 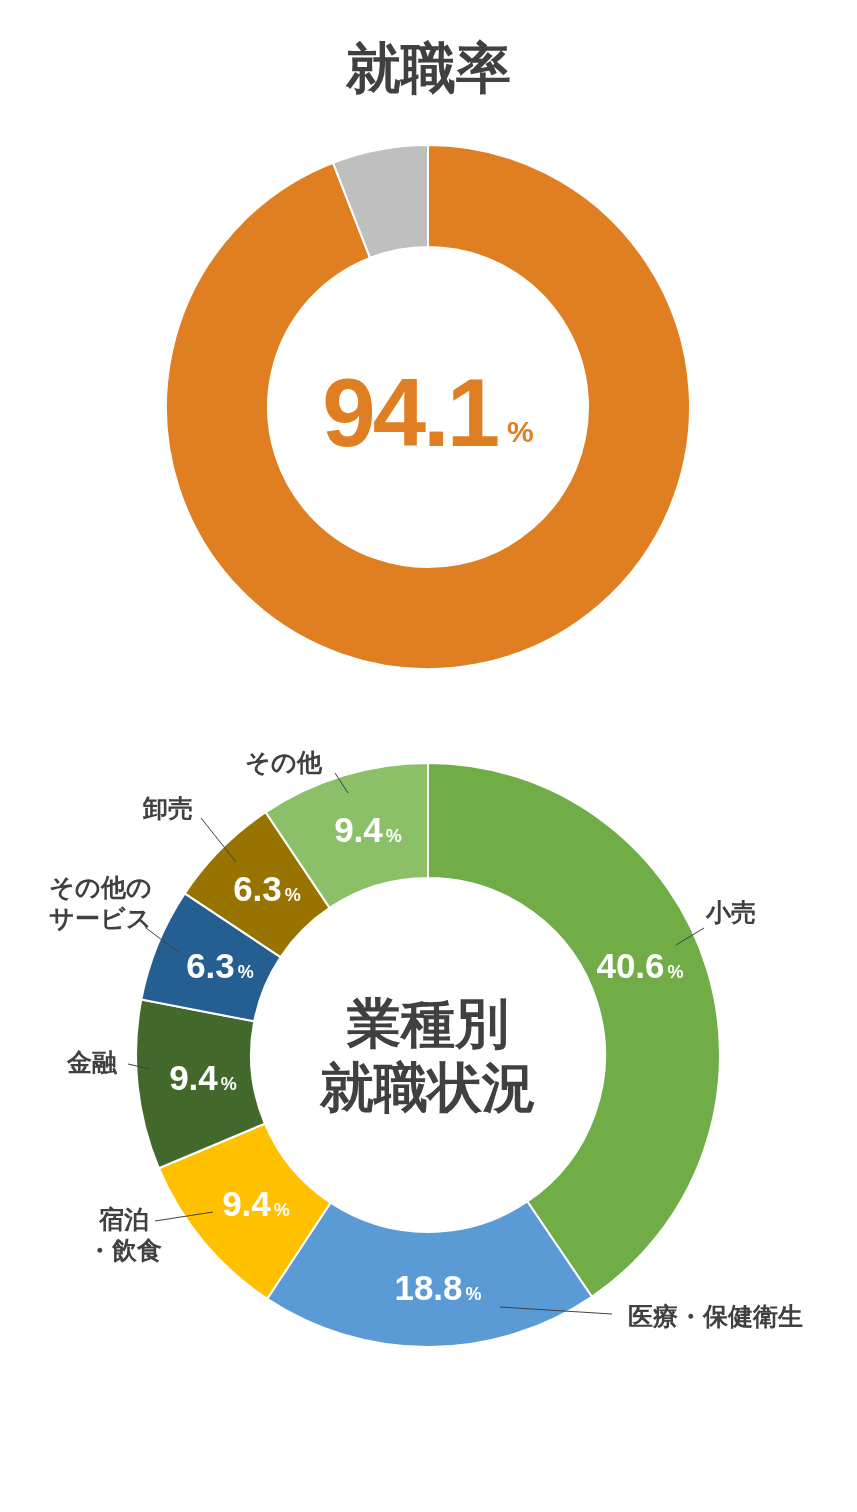 I want to click on slice-label: 小売, so click(x=730, y=912).